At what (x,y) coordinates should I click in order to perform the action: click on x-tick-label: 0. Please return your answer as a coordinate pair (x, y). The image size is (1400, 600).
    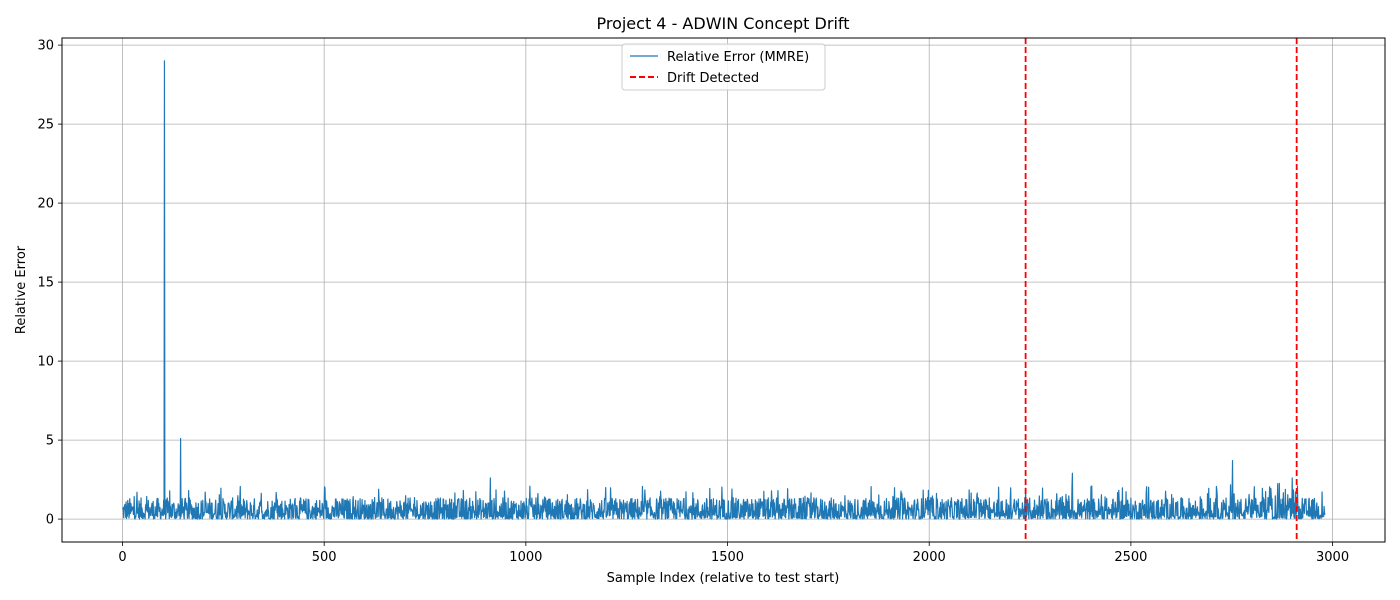
    Looking at the image, I should click on (122, 557).